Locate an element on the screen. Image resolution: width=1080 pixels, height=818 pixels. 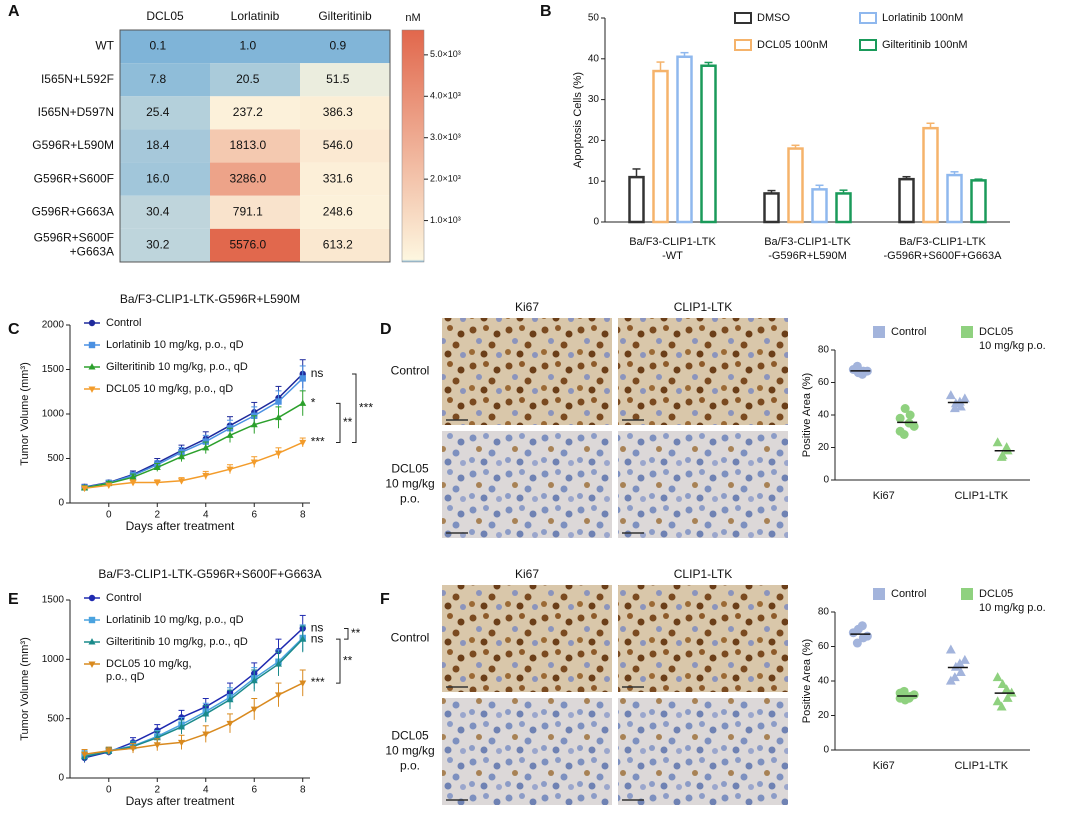
row-label: 10 mg/kg is located at coordinates (409, 751).